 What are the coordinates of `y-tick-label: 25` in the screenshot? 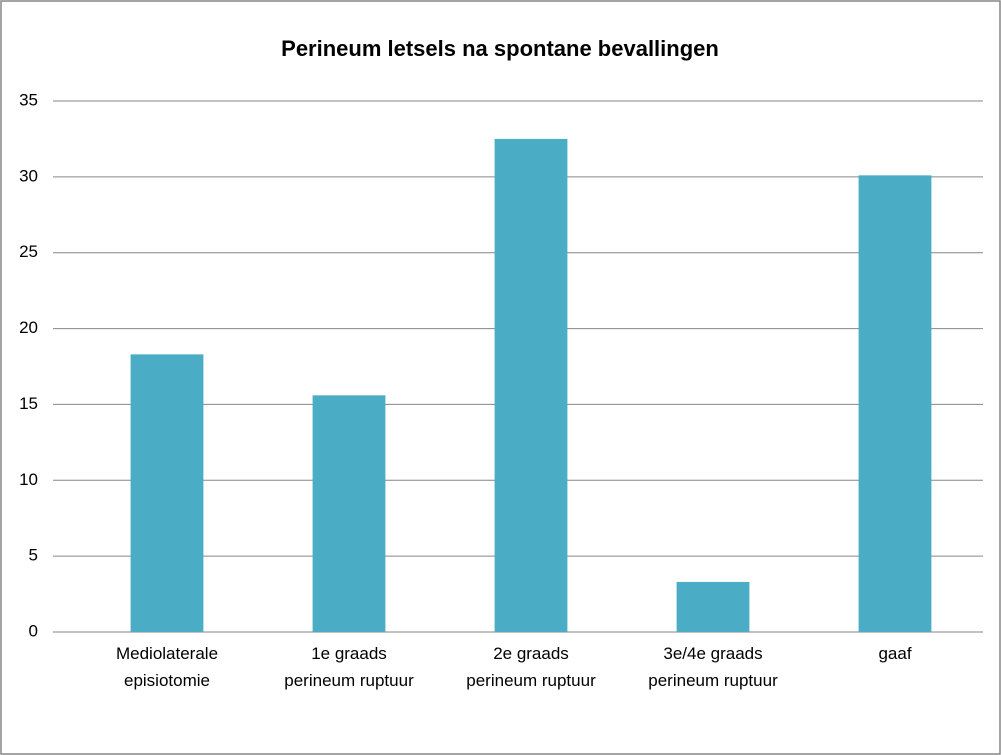 It's located at (28, 251).